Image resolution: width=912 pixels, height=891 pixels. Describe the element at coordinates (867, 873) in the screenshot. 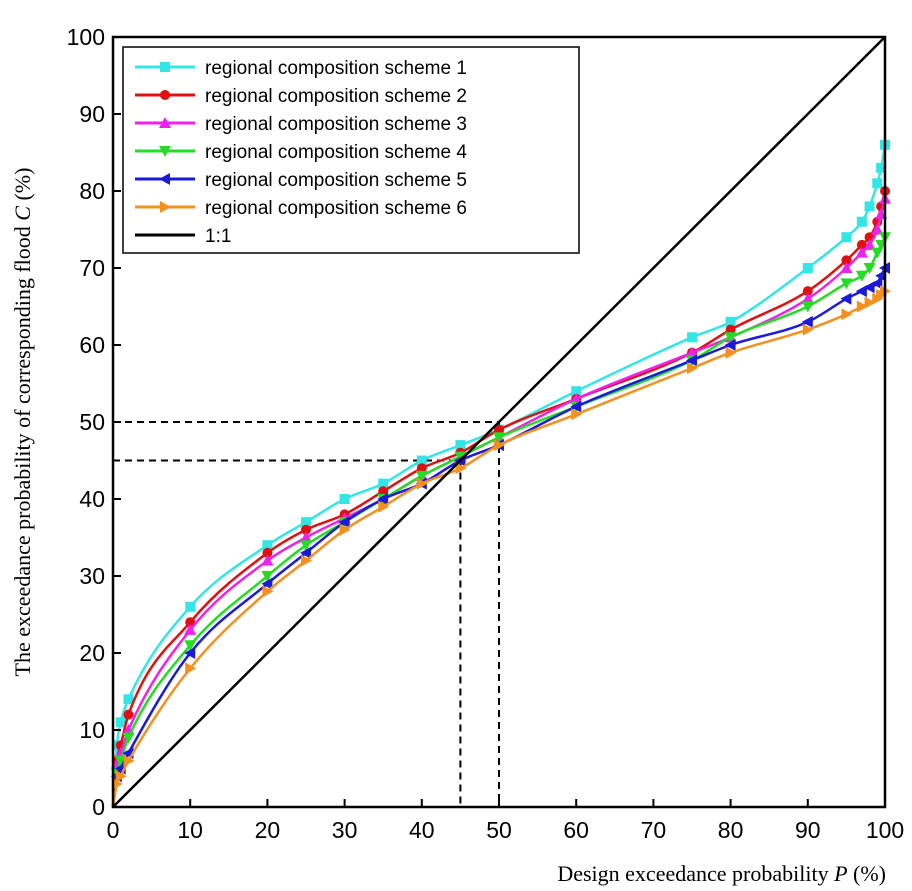

I see `x-axis-title-unit: (%)` at that location.